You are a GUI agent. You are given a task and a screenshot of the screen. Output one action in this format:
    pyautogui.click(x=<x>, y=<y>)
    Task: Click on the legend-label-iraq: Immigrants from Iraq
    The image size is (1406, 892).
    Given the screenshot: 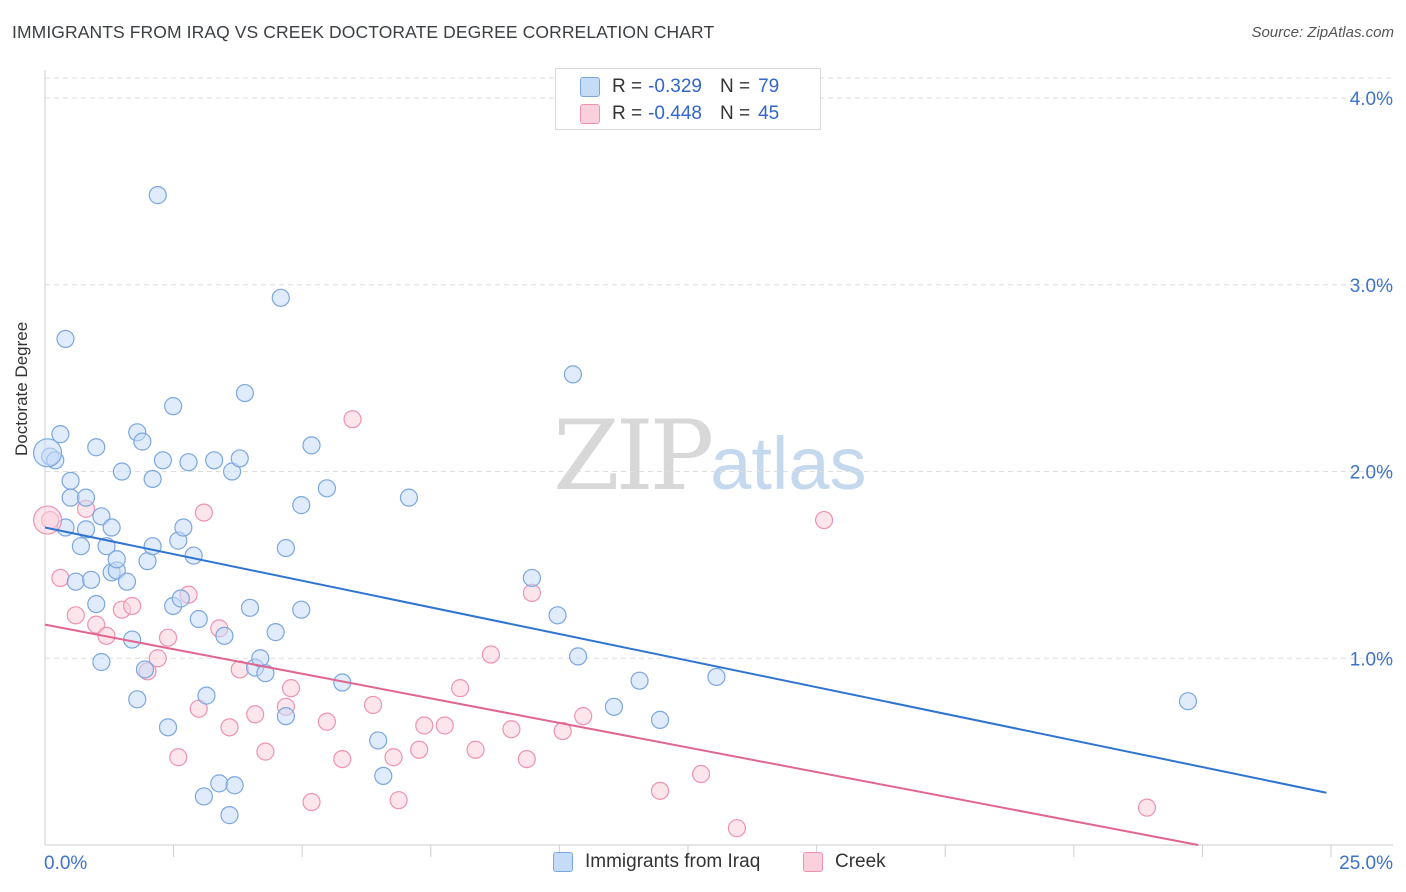 What is the action you would take?
    pyautogui.click(x=673, y=861)
    